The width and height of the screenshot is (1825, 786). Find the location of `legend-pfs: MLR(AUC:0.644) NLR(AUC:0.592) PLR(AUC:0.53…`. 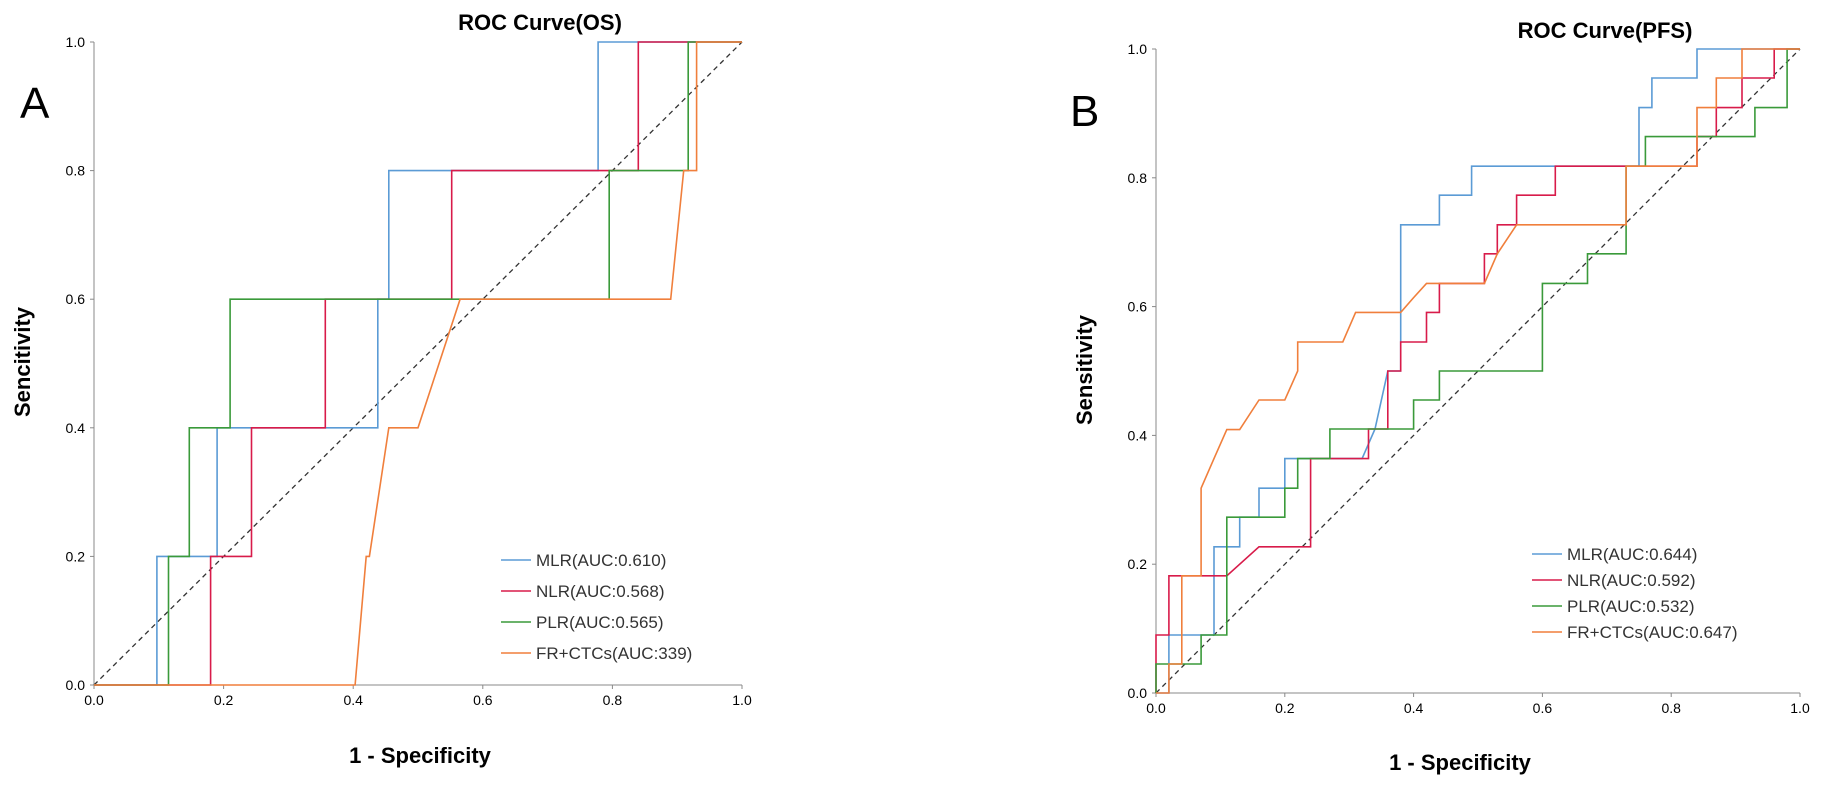

legend-pfs: MLR(AUC:0.644) NLR(AUC:0.592) PLR(AUC:0.53… is located at coordinates (1635, 593).